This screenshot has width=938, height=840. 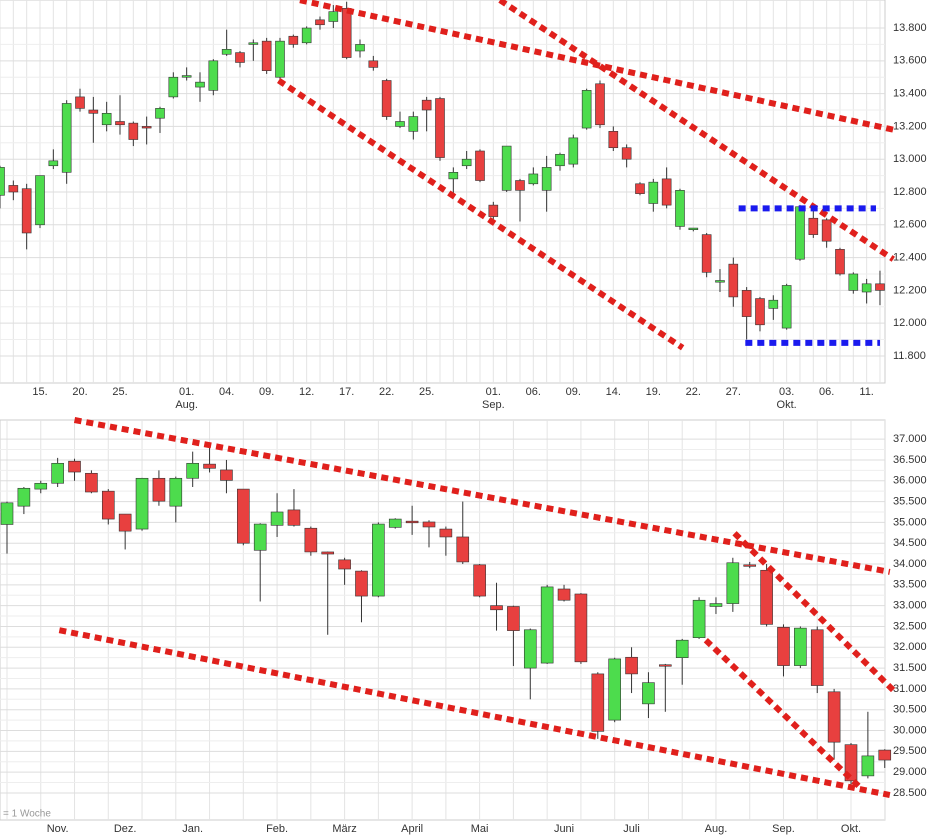 I want to click on x-tick-label: Jan., so click(x=192, y=829).